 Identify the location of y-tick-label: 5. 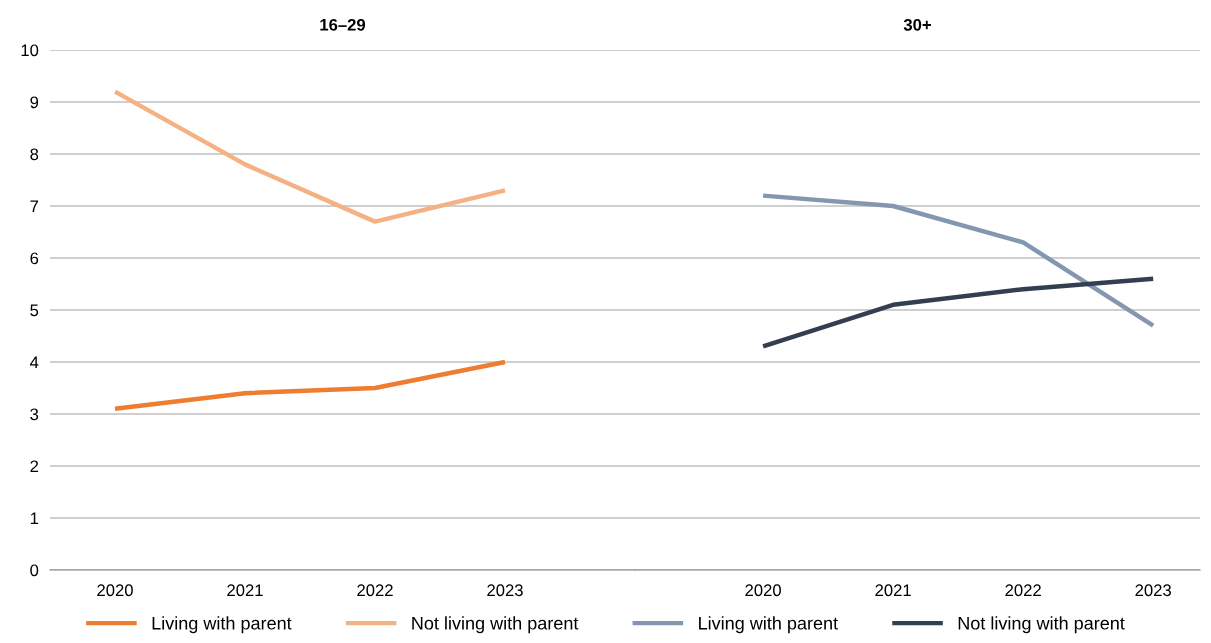
(34, 310).